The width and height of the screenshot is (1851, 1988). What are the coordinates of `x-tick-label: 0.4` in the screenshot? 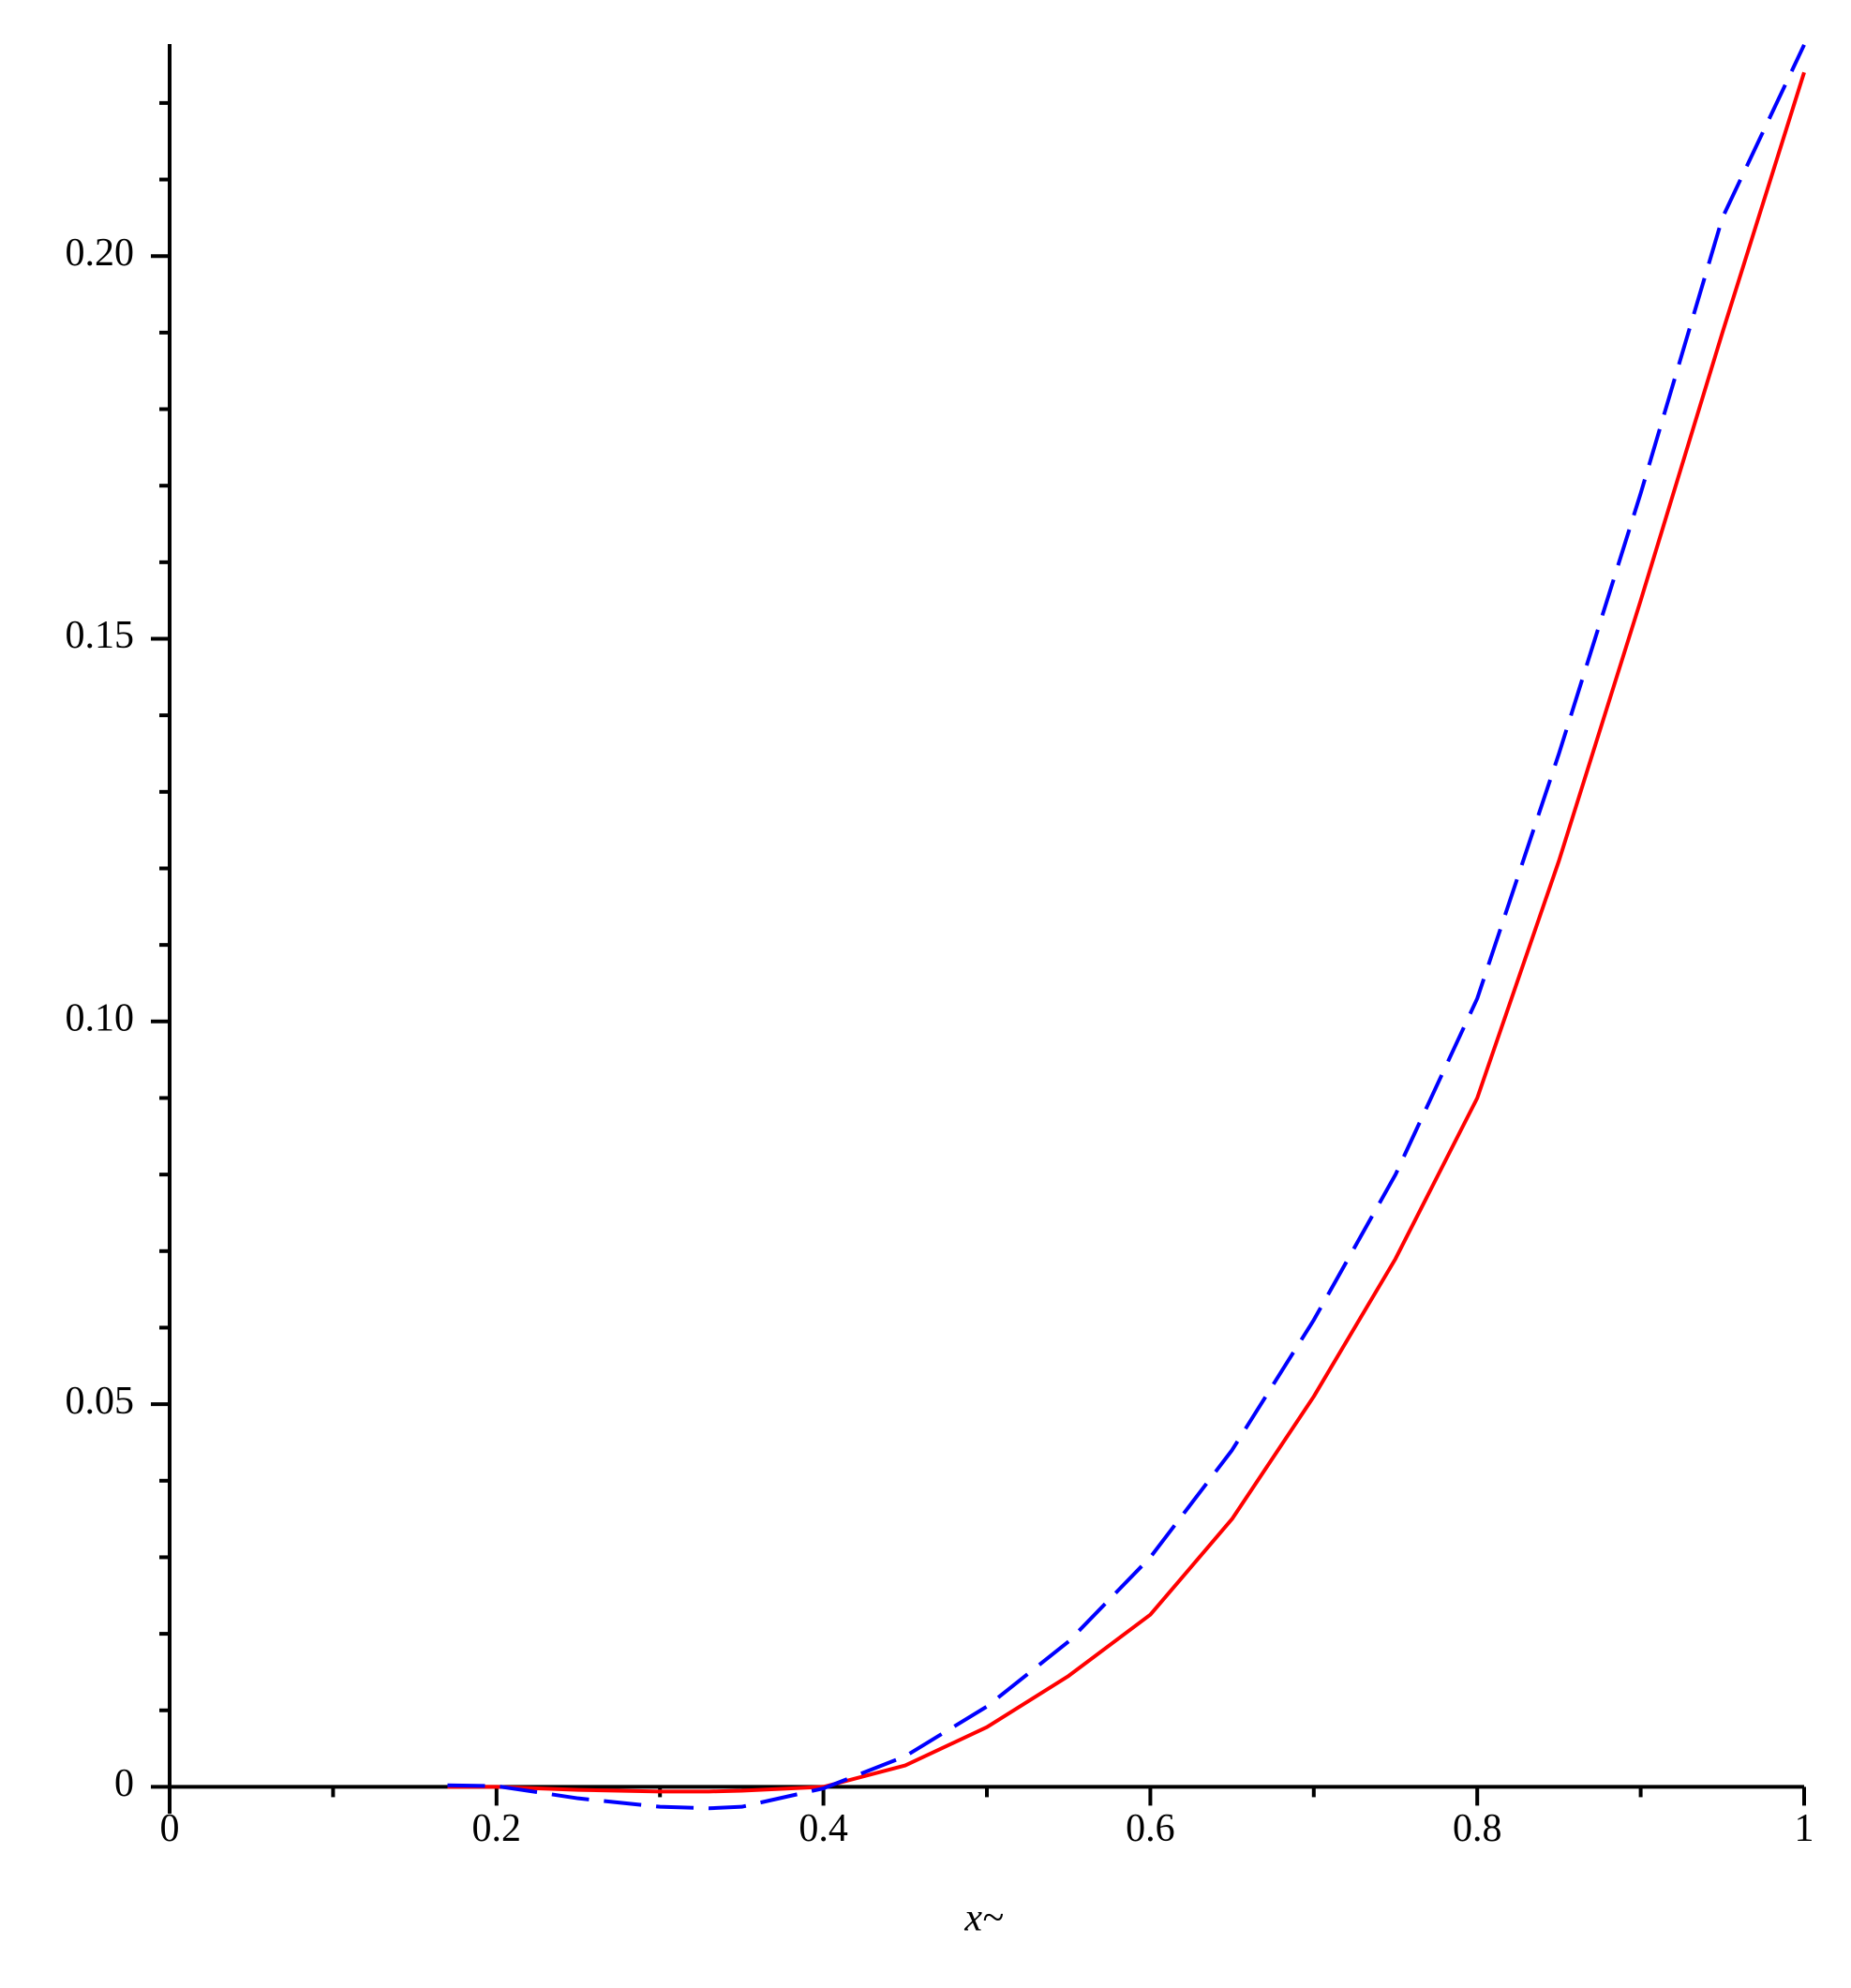 It's located at (823, 1828).